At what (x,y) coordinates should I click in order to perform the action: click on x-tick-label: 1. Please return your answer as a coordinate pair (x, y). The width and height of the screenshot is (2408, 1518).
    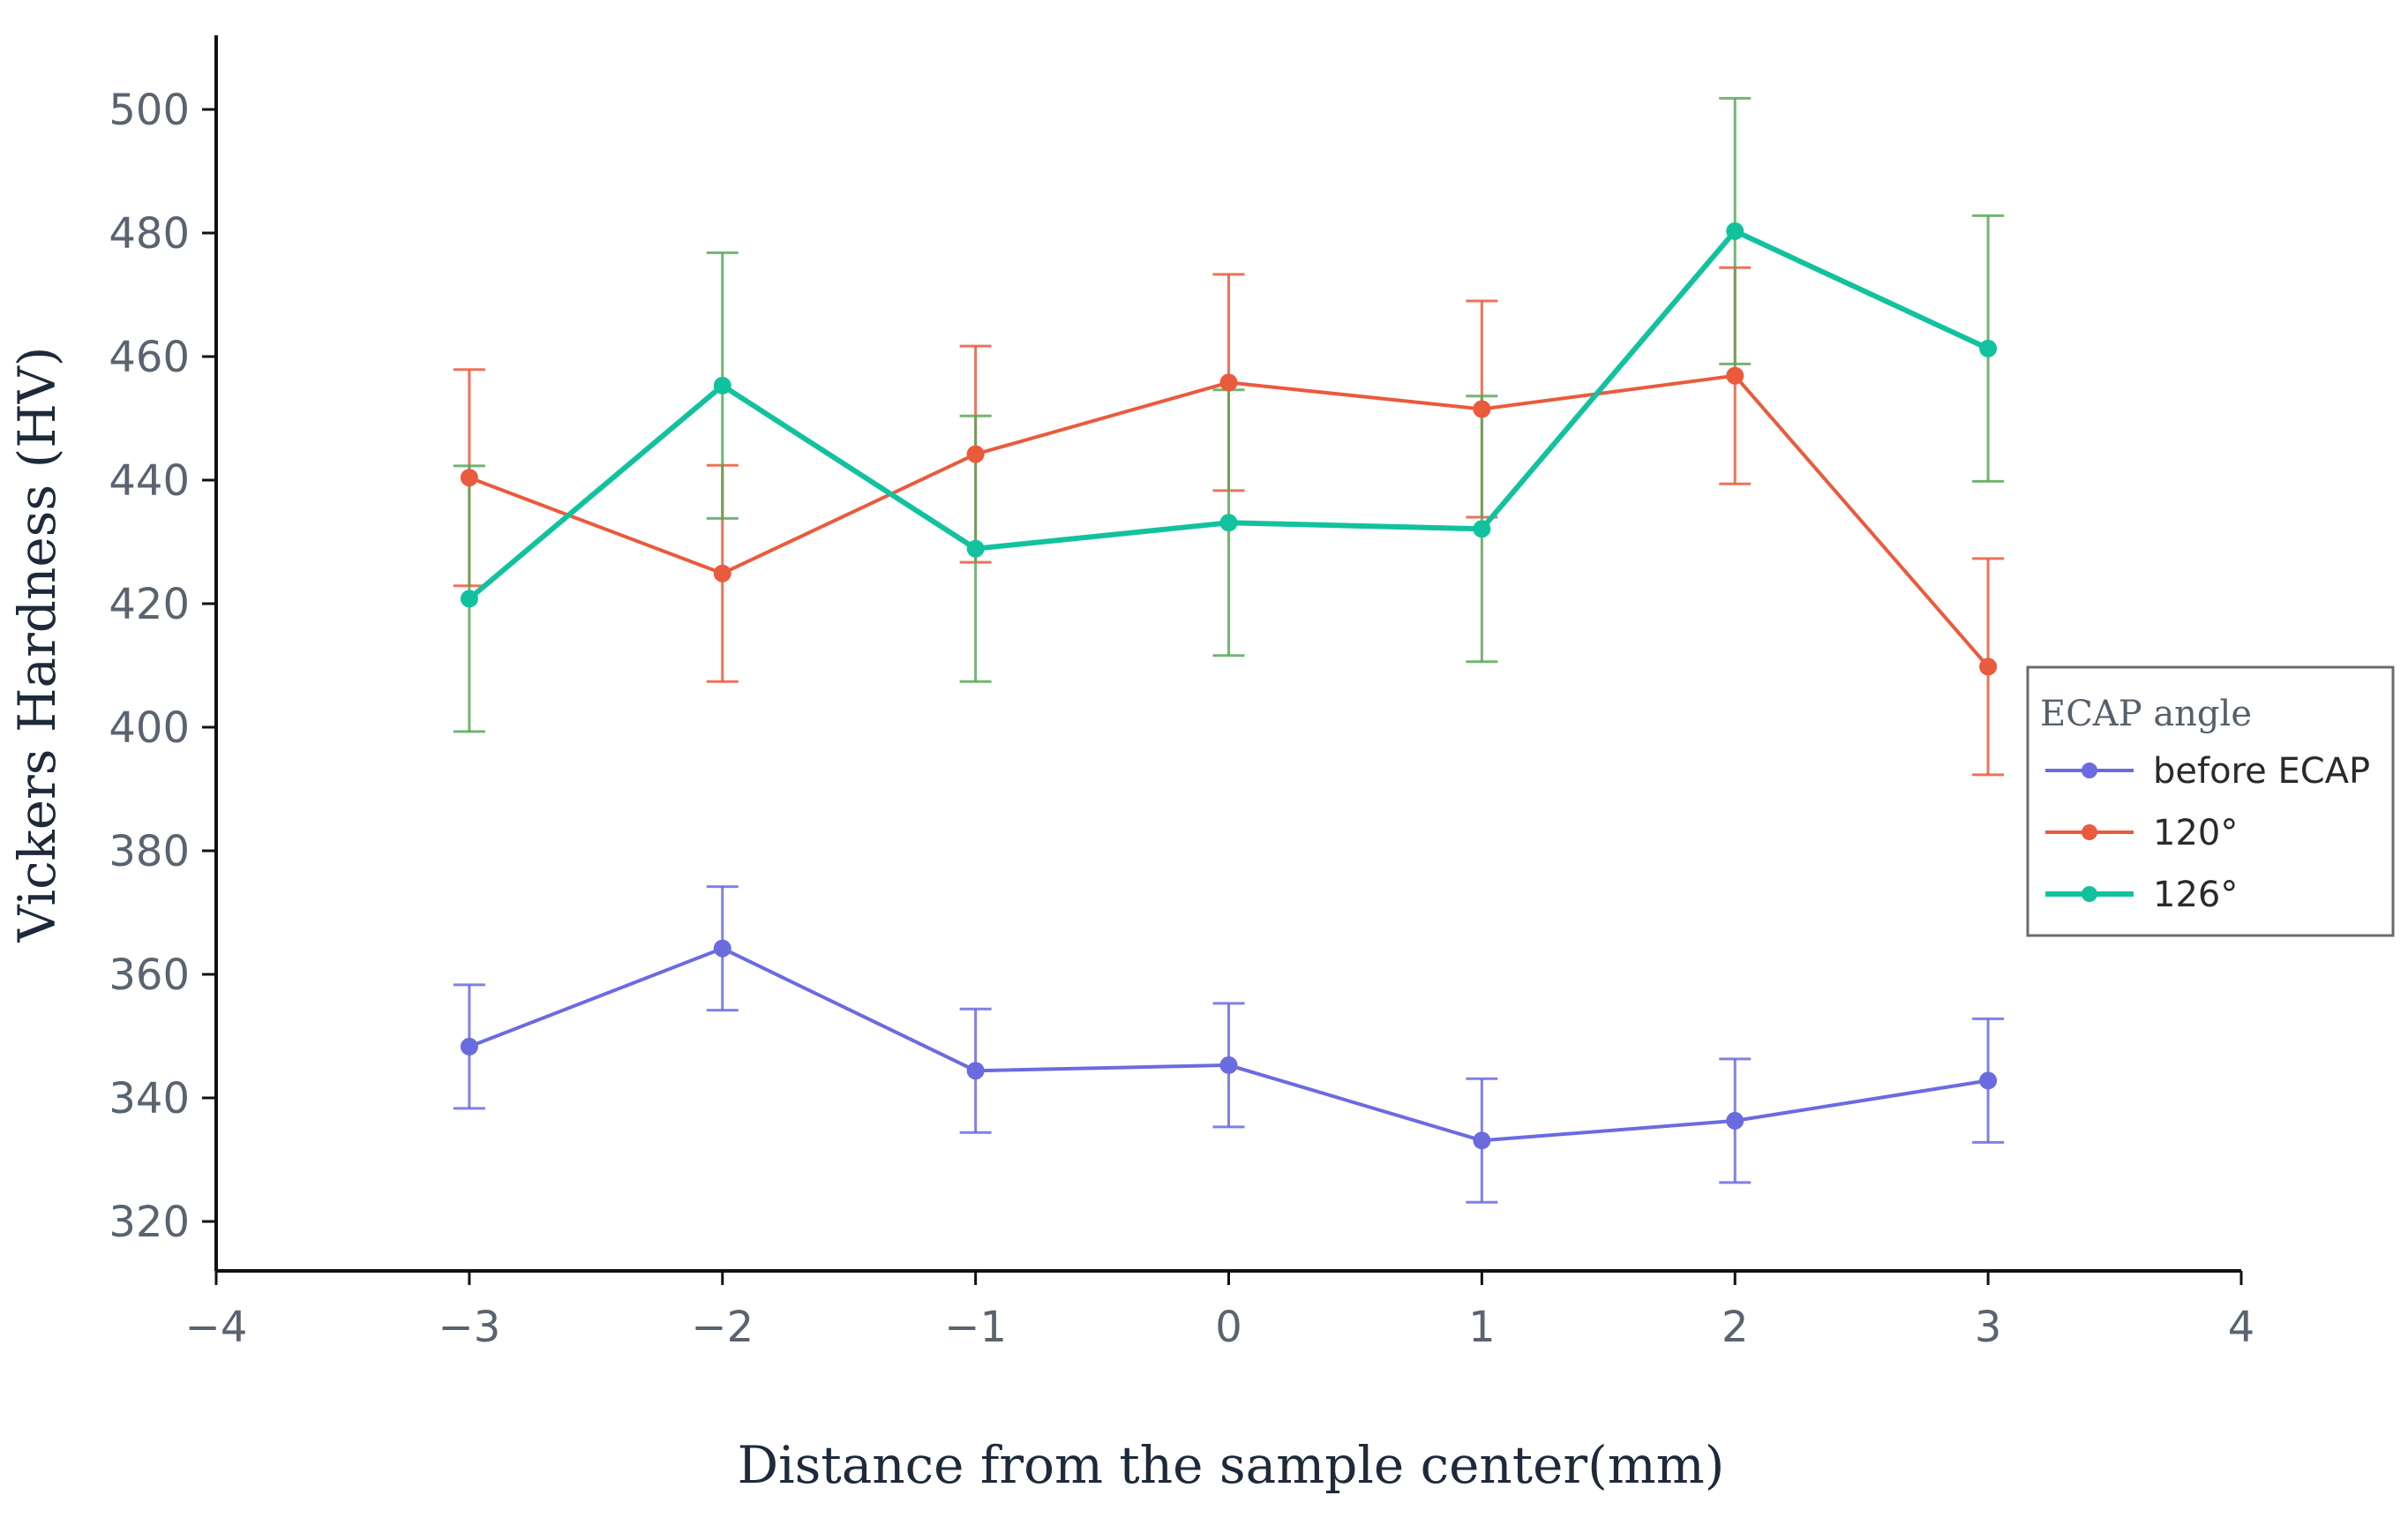
    Looking at the image, I should click on (1482, 1327).